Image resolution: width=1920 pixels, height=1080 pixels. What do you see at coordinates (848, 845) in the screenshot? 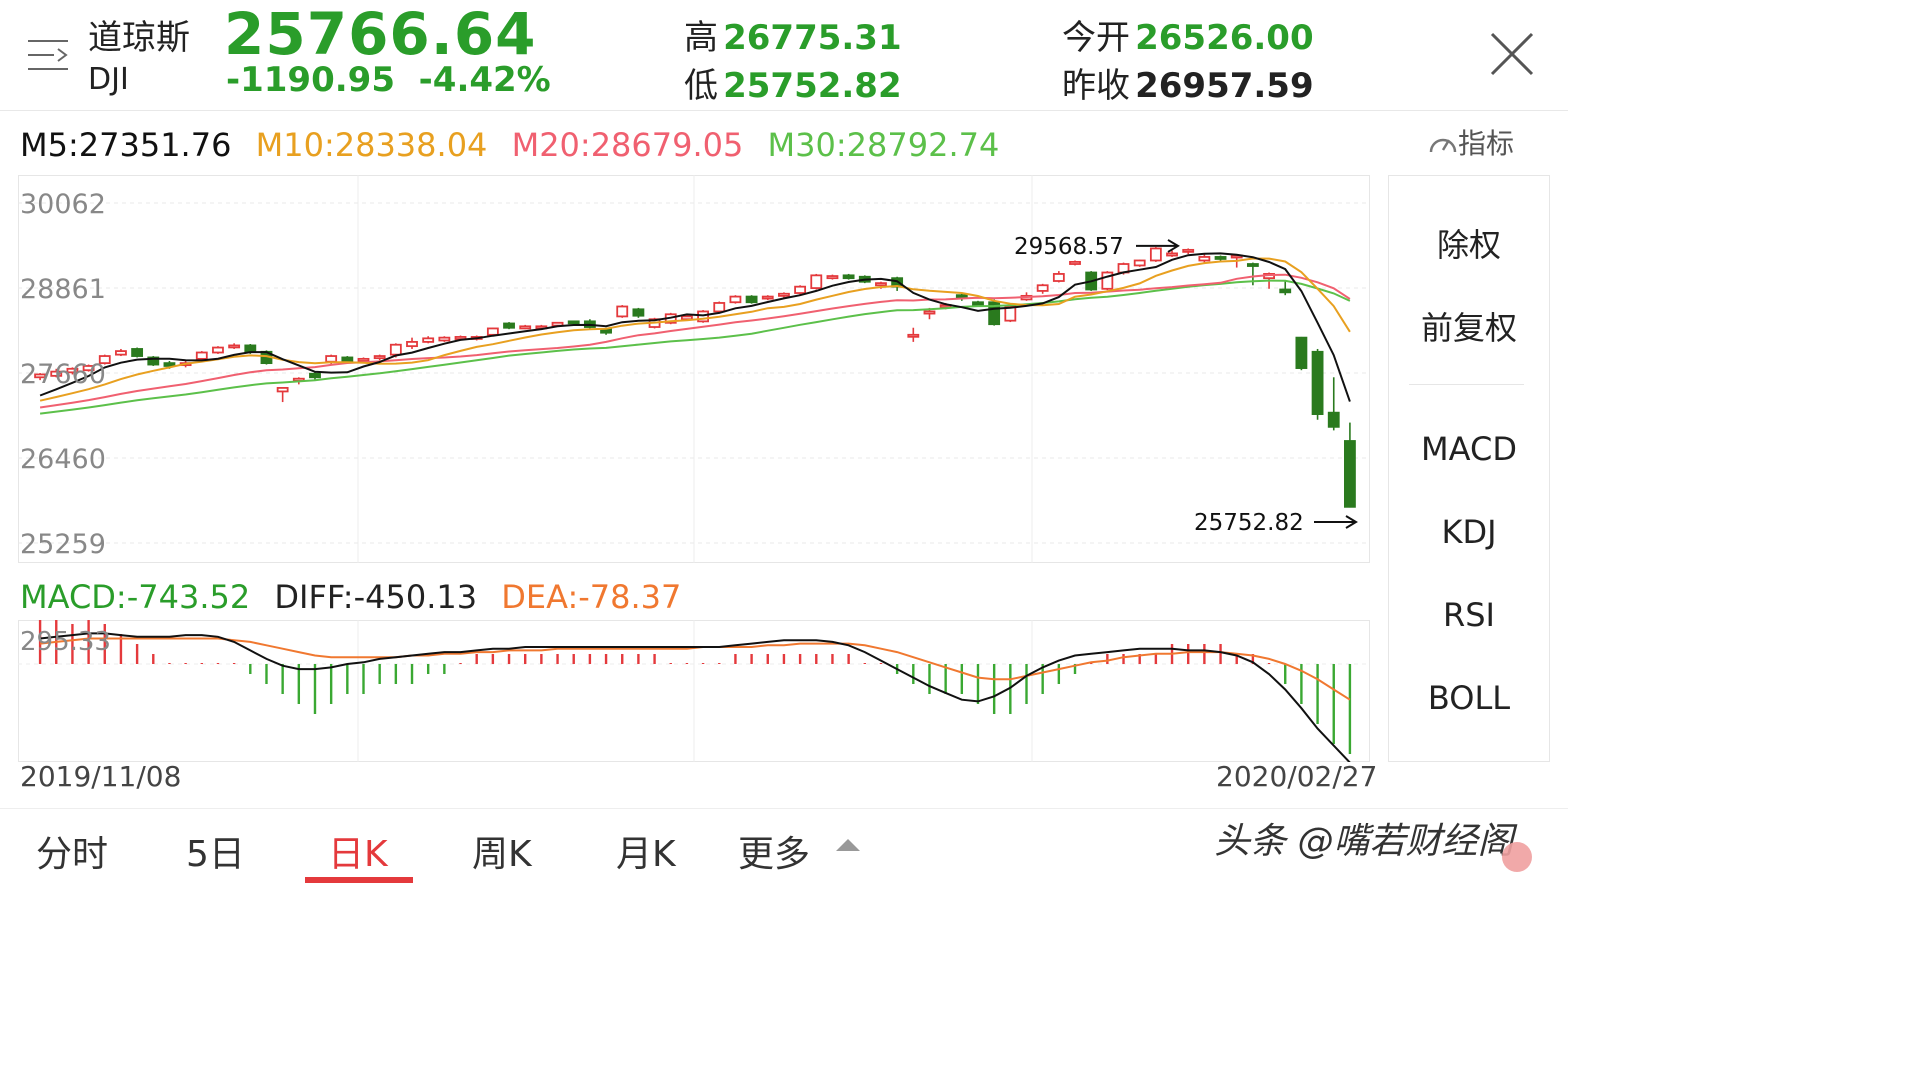
I see `chevron-up-icon` at bounding box center [848, 845].